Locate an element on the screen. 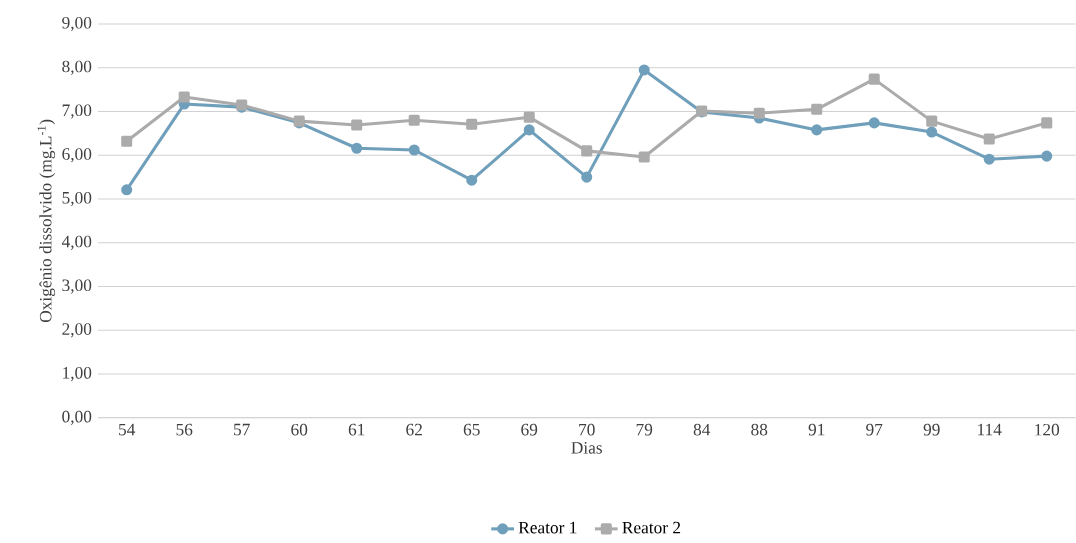  x-tick-label: 79 is located at coordinates (644, 429).